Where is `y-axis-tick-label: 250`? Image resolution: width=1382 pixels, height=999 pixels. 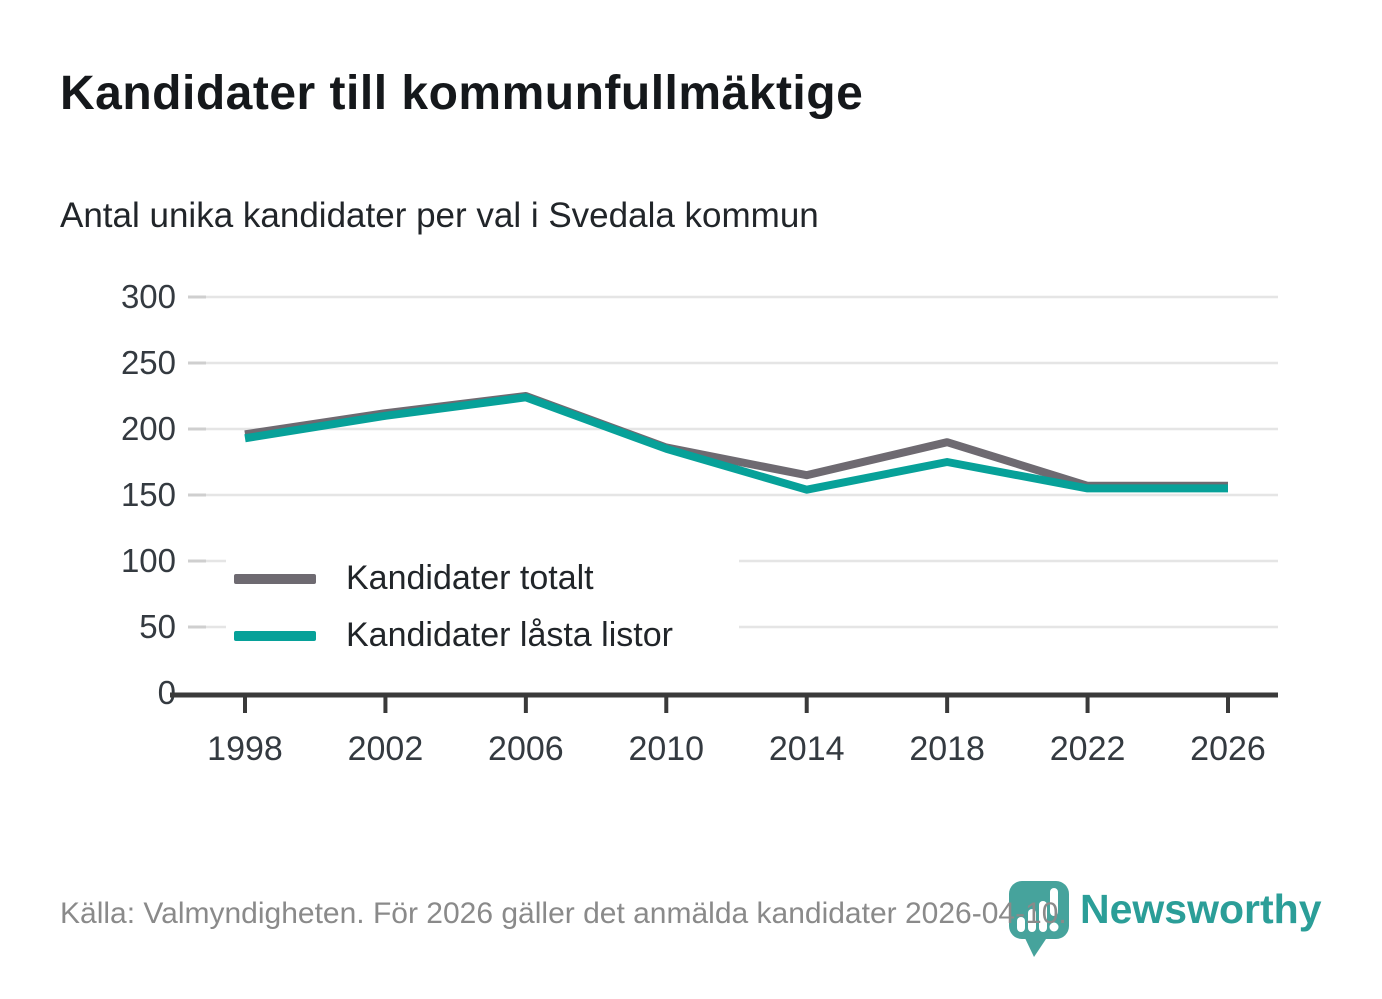
y-axis-tick-label: 250 is located at coordinates (148, 362).